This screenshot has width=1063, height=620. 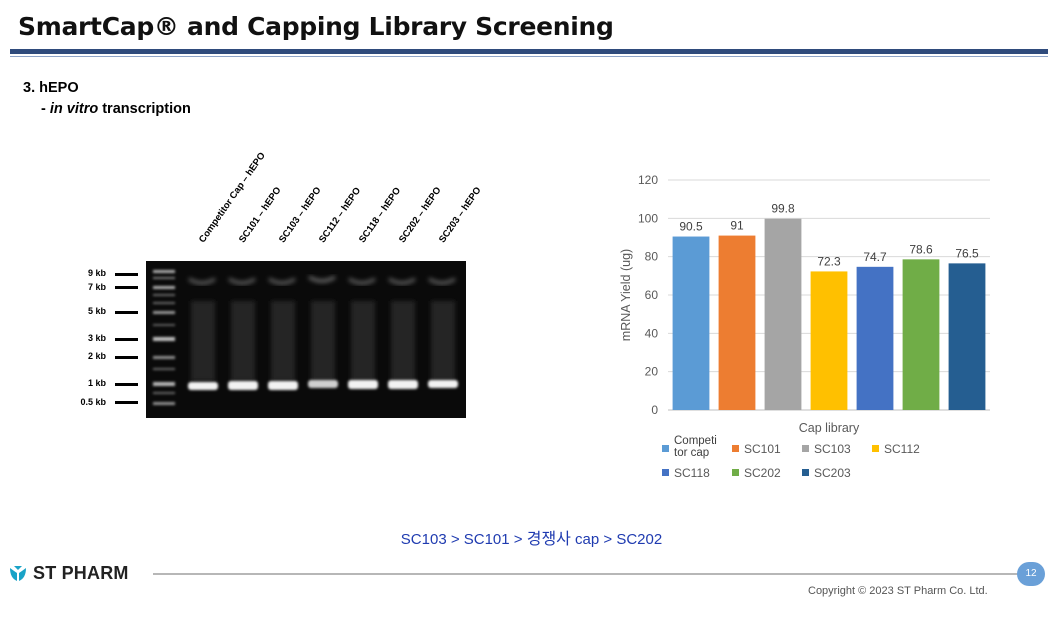 I want to click on y-tick-label: 40, so click(x=652, y=333).